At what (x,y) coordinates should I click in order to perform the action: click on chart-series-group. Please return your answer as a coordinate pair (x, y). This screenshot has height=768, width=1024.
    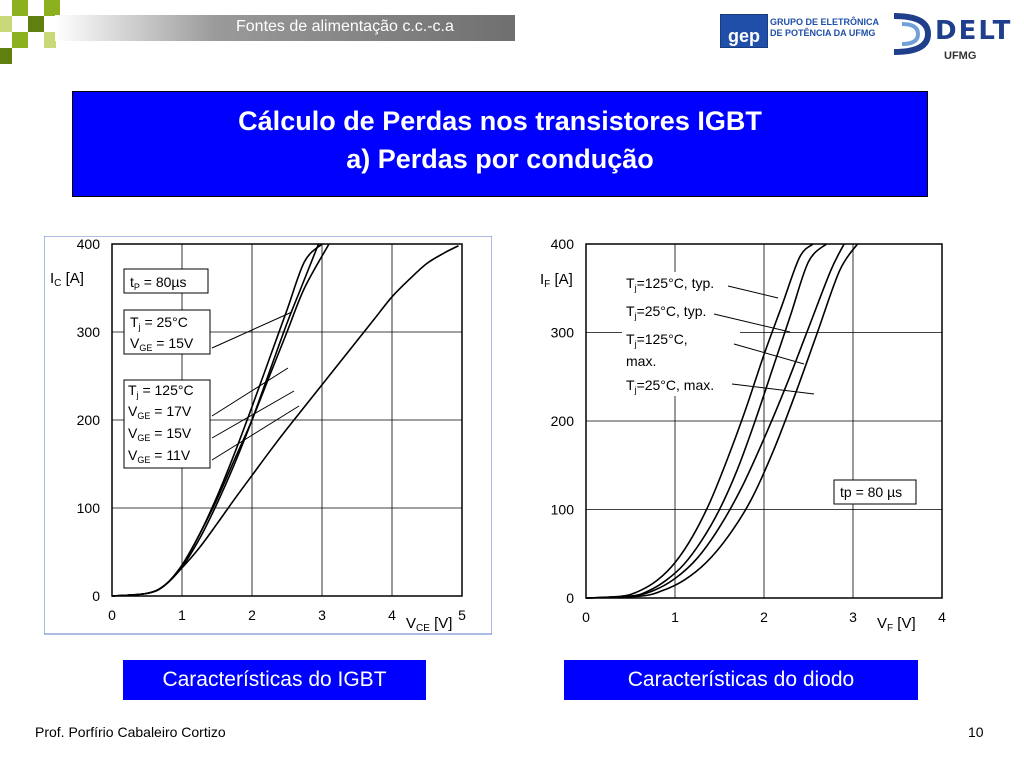
    Looking at the image, I should click on (722, 421).